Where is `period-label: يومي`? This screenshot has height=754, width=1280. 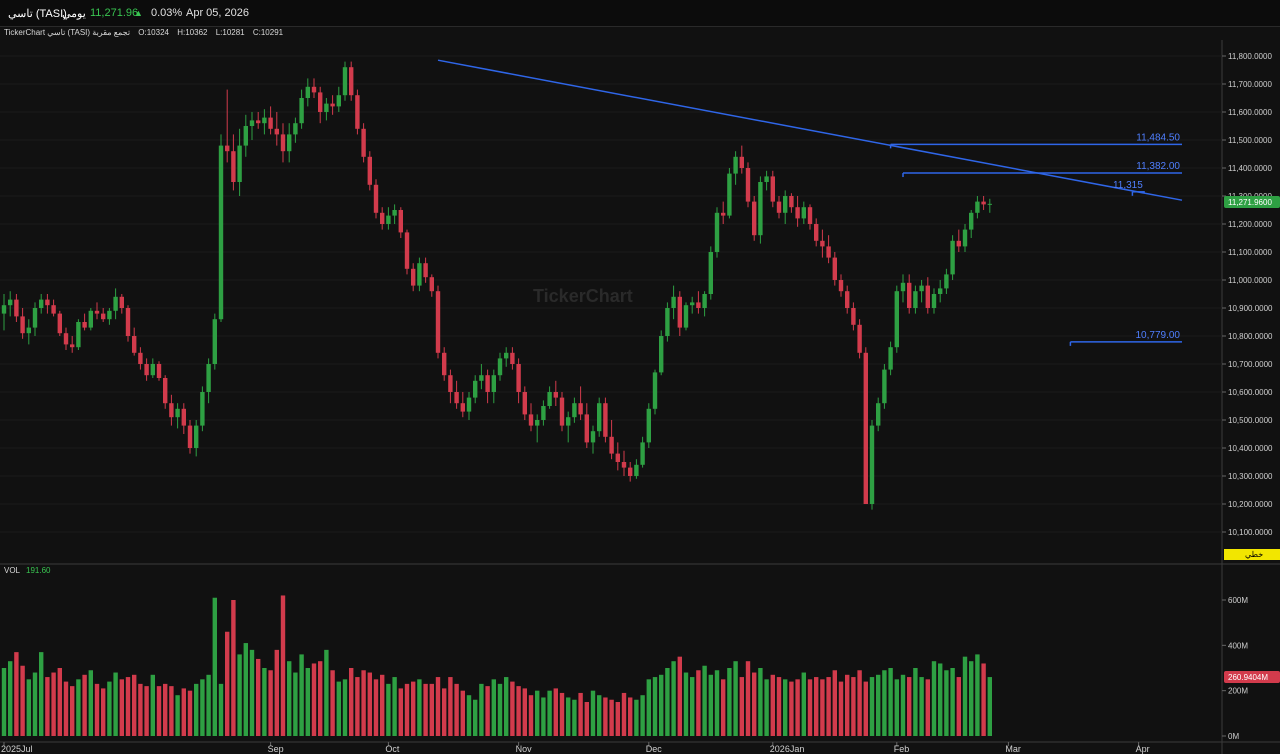
period-label: يومي is located at coordinates (74, 14).